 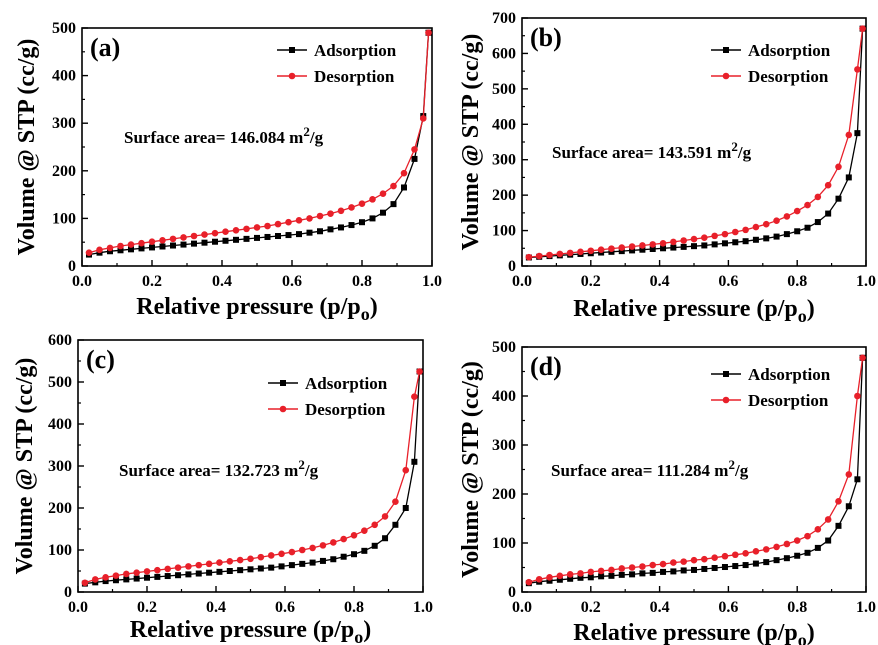 What do you see at coordinates (685, 309) in the screenshot?
I see `panel-b-x-axis-label-text: Relative pressure (p/p` at bounding box center [685, 309].